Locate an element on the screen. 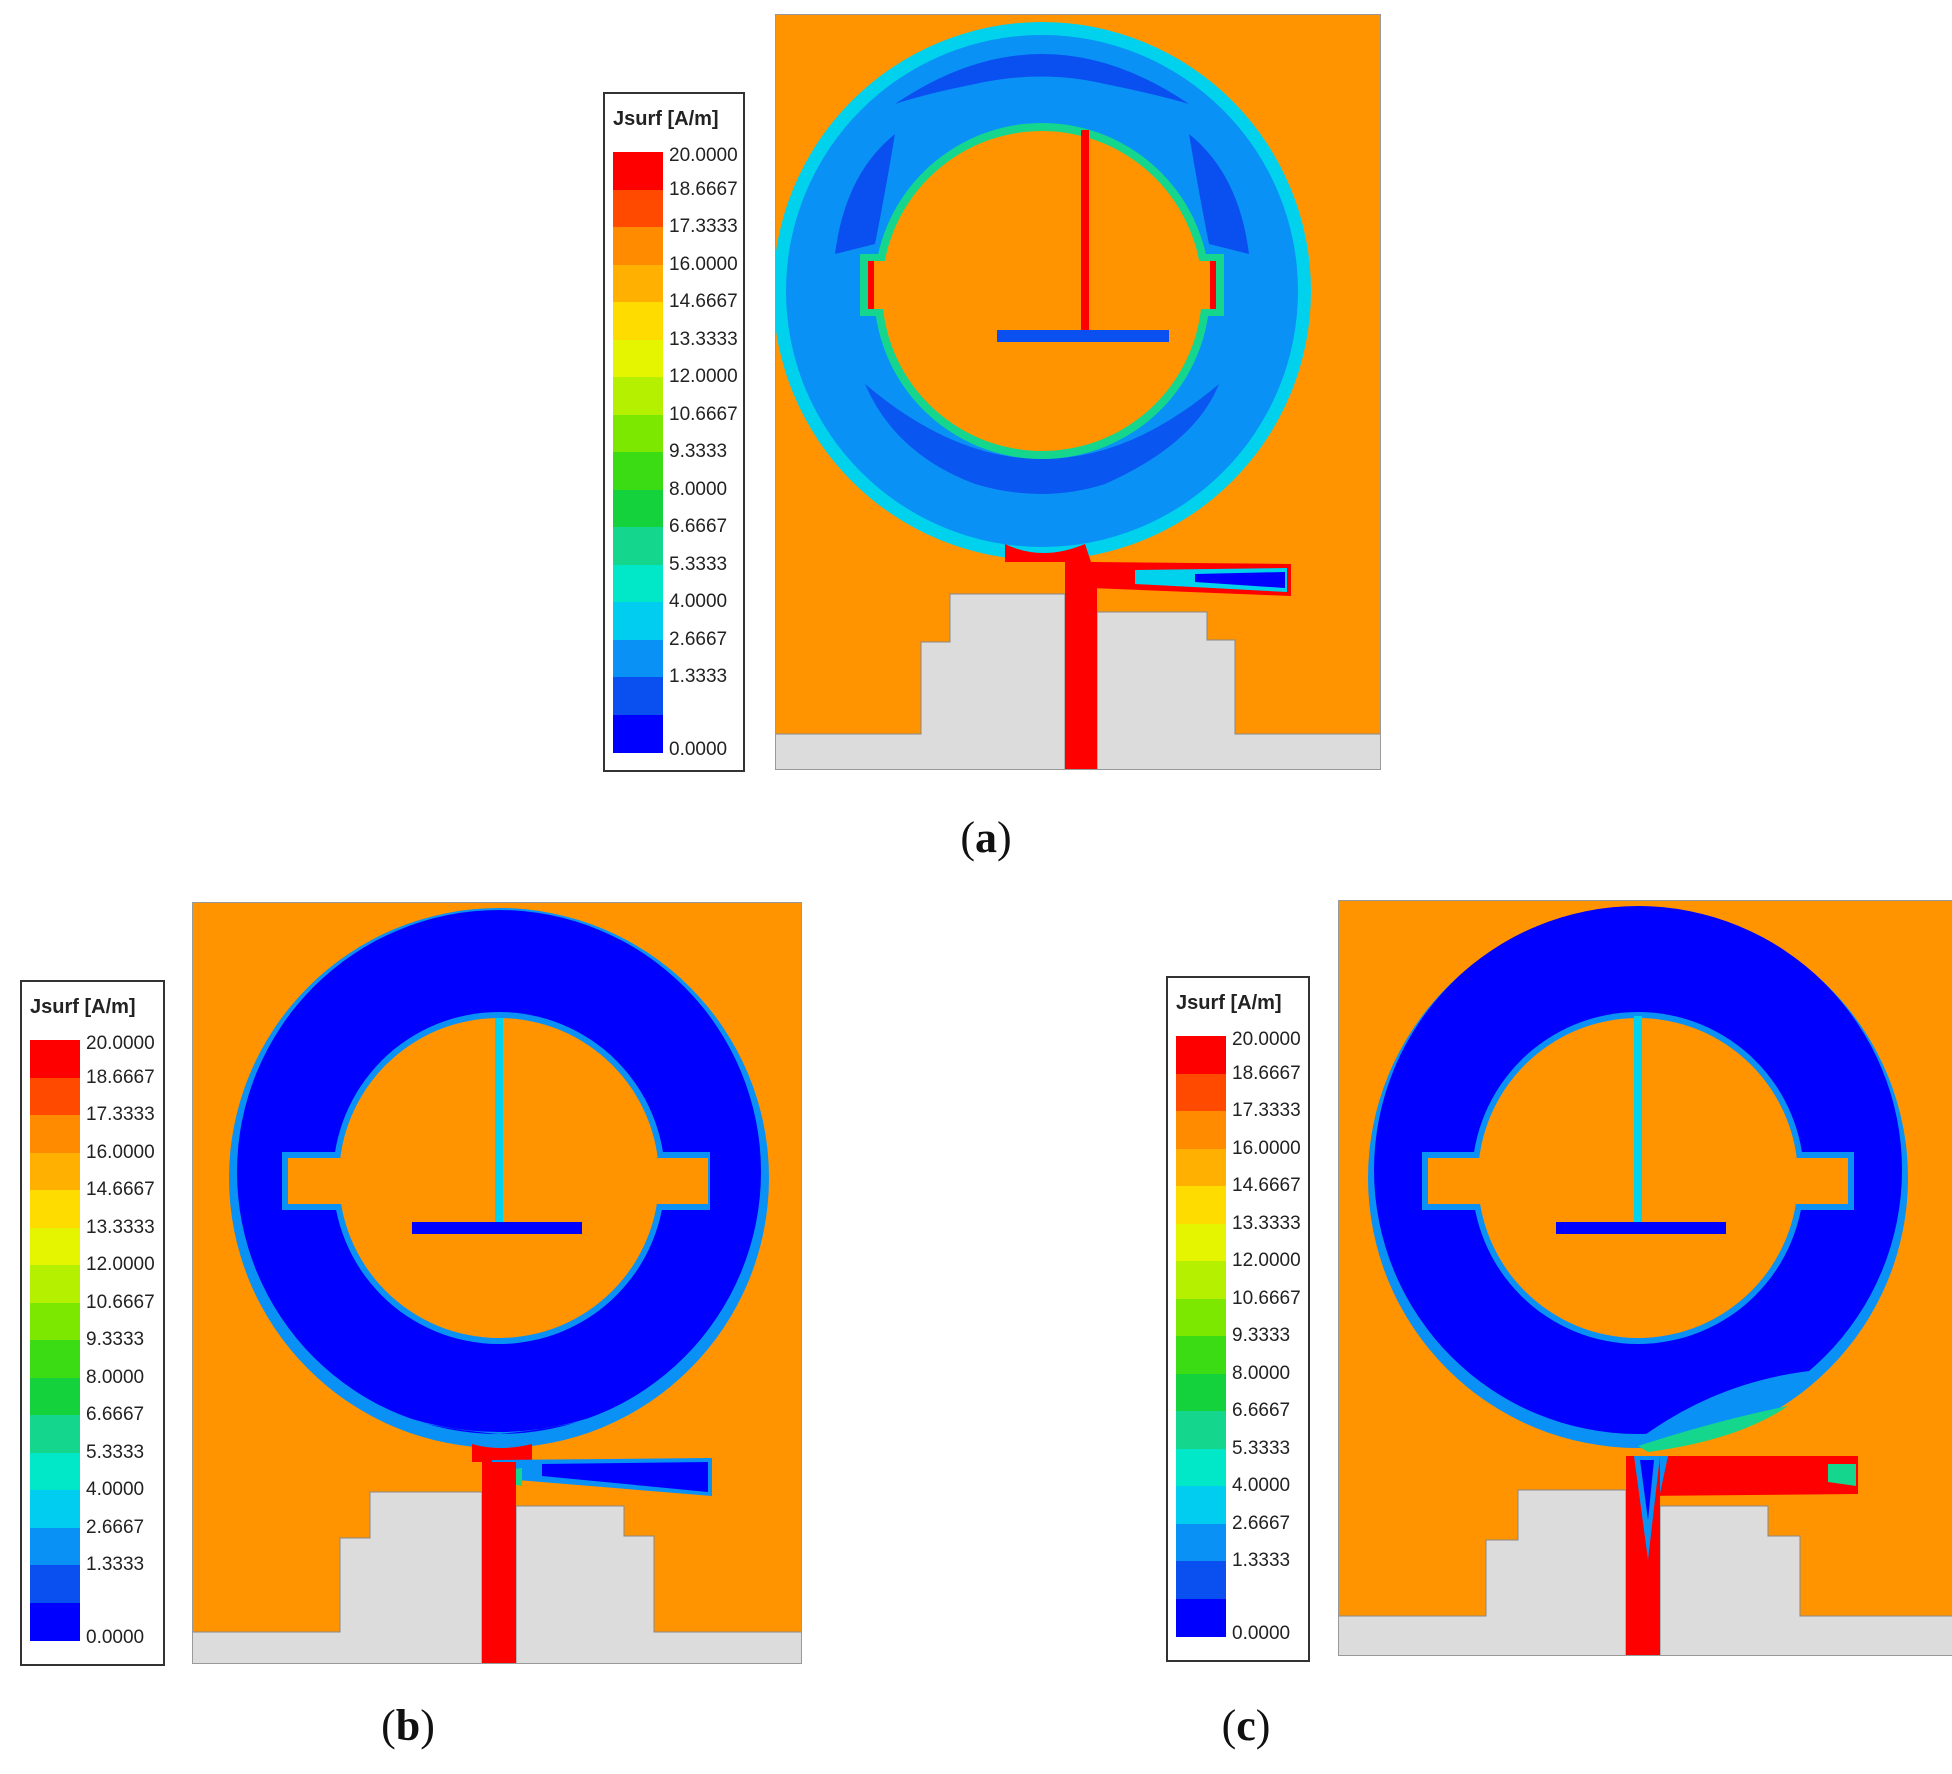 The width and height of the screenshot is (1952, 1774). slot-edge-right-a is located at coordinates (1213, 285).